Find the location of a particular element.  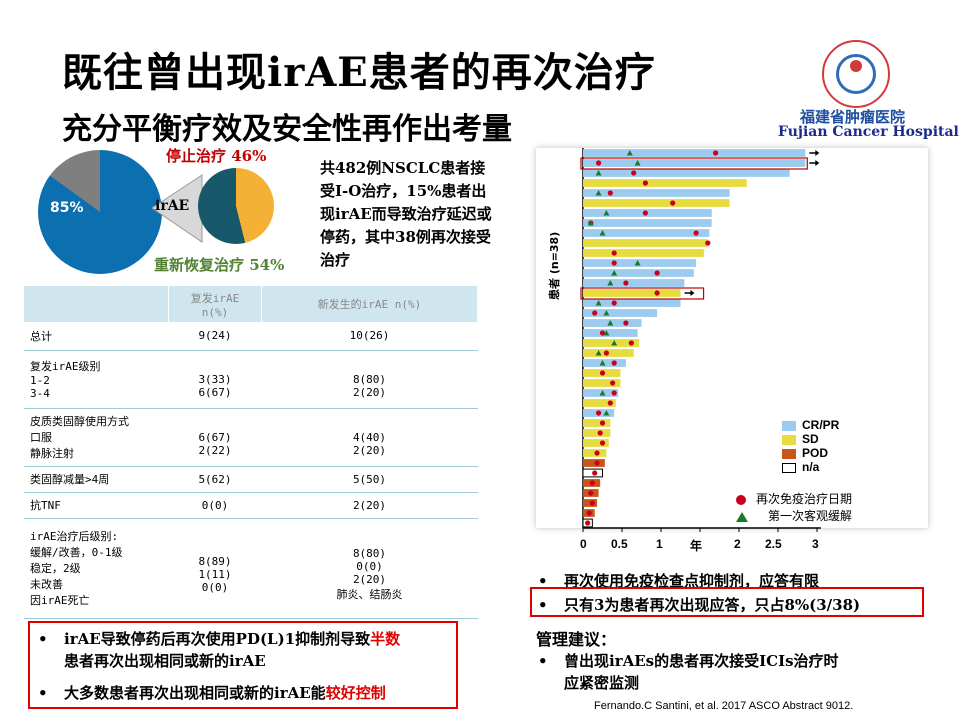

right-bullet-2: • 只有3为患者再次出现应答，只占8%(3/38) is located at coordinates (699, 605).